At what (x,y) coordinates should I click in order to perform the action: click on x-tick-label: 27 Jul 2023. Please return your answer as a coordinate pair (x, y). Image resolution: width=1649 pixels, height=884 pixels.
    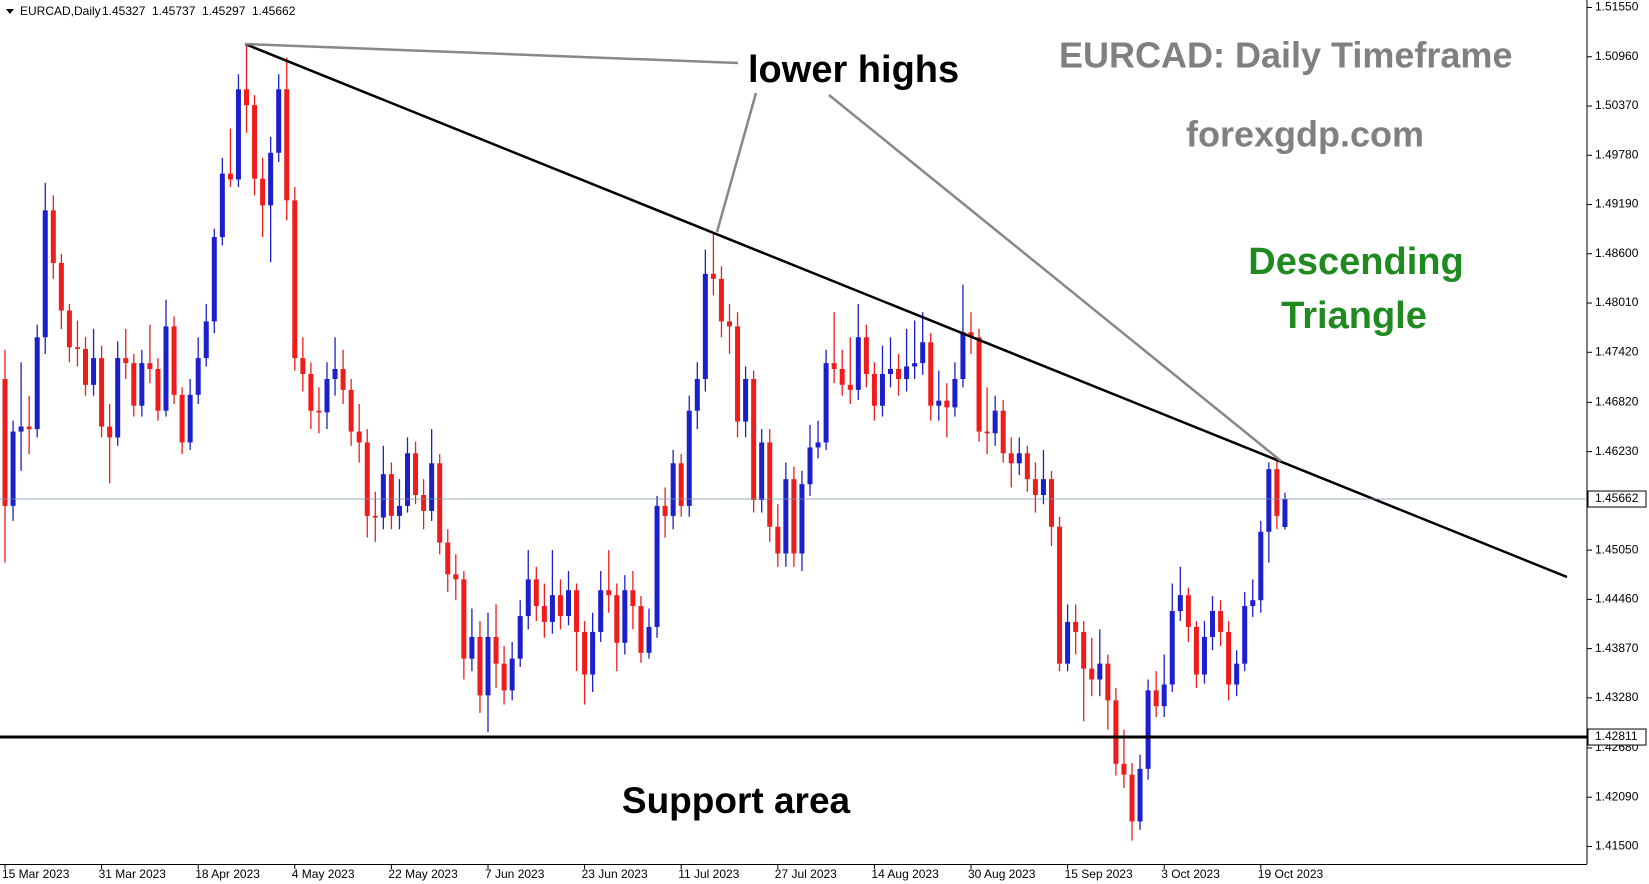
    Looking at the image, I should click on (806, 874).